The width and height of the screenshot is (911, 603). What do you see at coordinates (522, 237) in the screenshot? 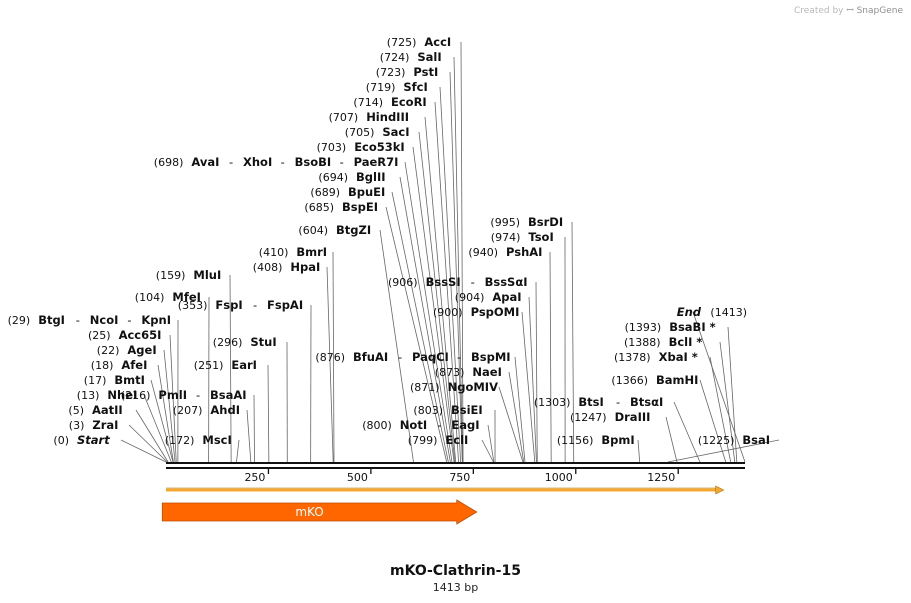
I see `site-label: TsoI (974)` at bounding box center [522, 237].